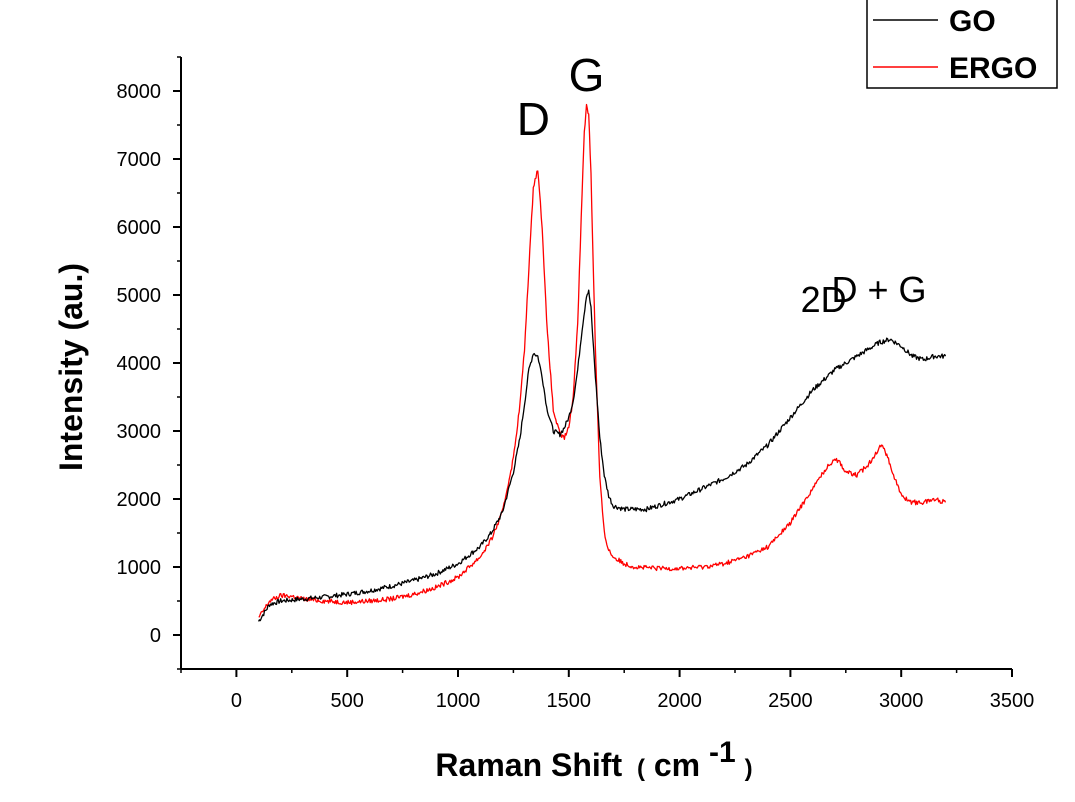 The height and width of the screenshot is (802, 1075). What do you see at coordinates (139, 92) in the screenshot?
I see `y-tick-label: 8000` at bounding box center [139, 92].